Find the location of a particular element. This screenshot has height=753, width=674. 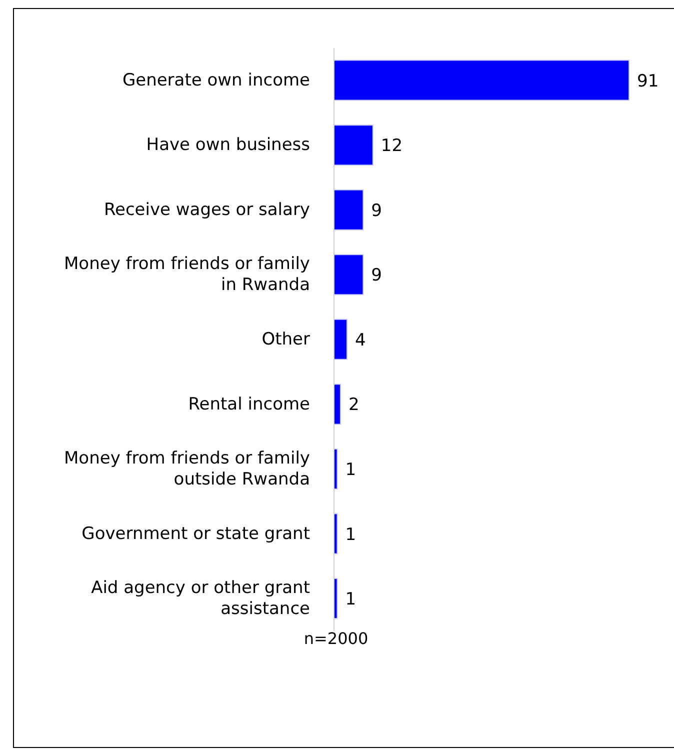

annotation: n=2000 is located at coordinates (336, 638).